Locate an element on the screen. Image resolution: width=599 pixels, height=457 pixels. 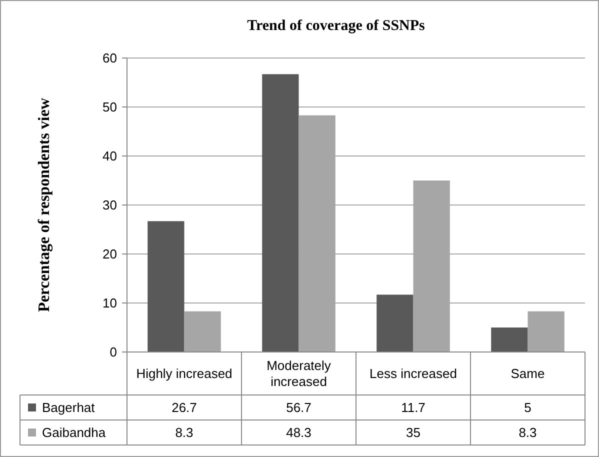
y-tick-label: 20 is located at coordinates (109, 254).